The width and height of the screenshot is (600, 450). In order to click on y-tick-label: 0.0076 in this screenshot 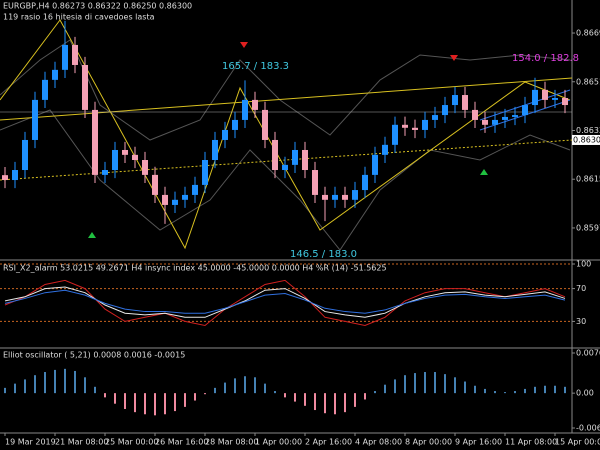, I will do `click(588, 353)`.